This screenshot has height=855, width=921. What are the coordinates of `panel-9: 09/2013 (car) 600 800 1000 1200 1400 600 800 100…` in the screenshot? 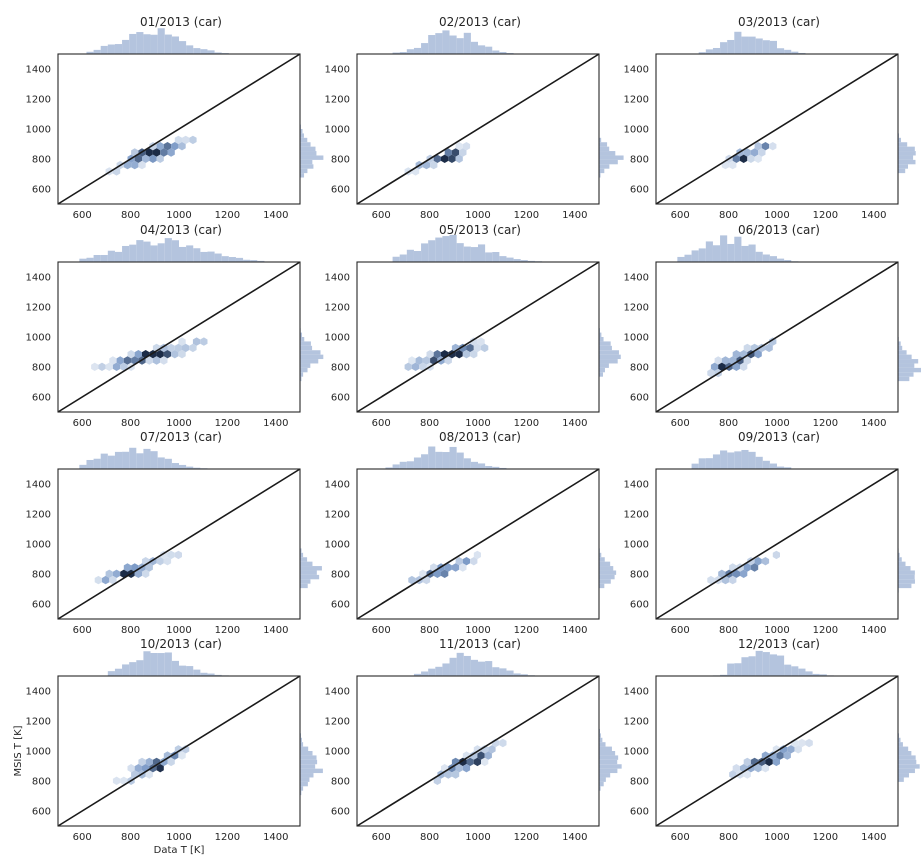 It's located at (769, 533).